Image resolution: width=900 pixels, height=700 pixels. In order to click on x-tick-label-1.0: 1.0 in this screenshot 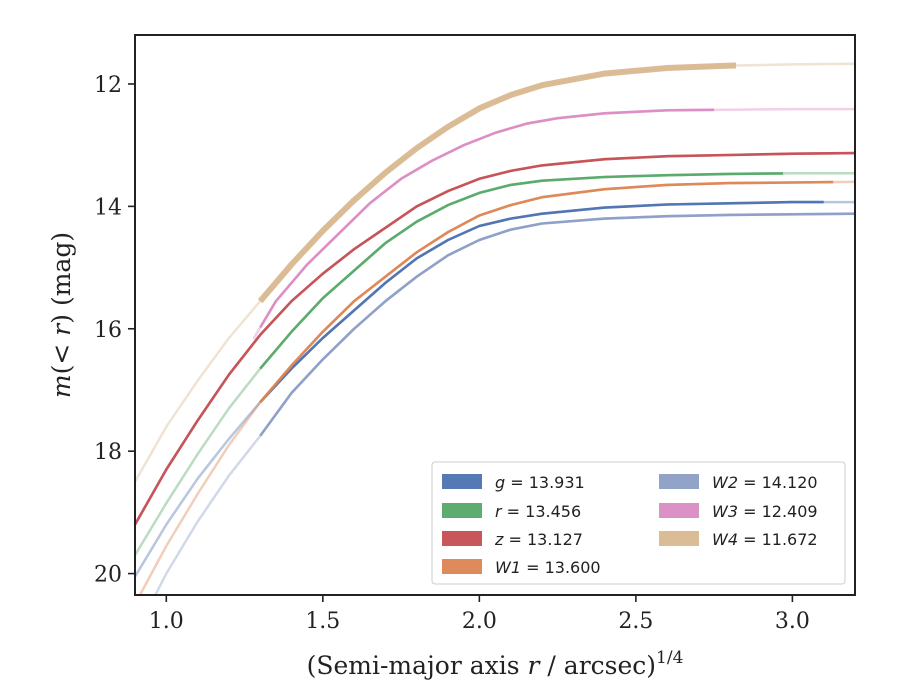, I will do `click(166, 621)`.